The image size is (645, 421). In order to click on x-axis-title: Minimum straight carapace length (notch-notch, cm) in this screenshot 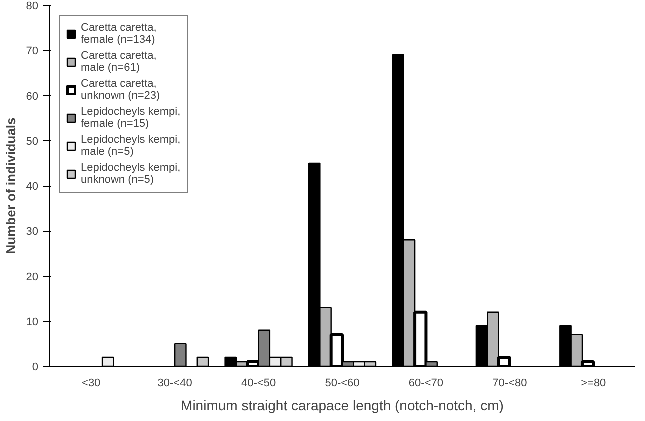, I will do `click(342, 406)`.